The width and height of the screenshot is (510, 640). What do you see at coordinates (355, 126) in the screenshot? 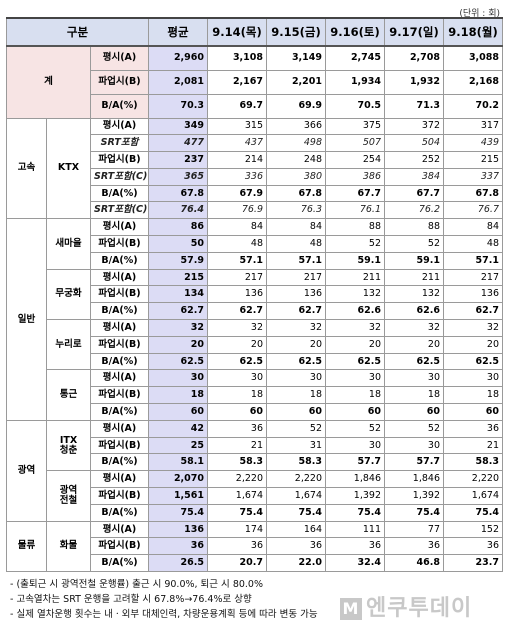
I see `day-value: 375` at bounding box center [355, 126].